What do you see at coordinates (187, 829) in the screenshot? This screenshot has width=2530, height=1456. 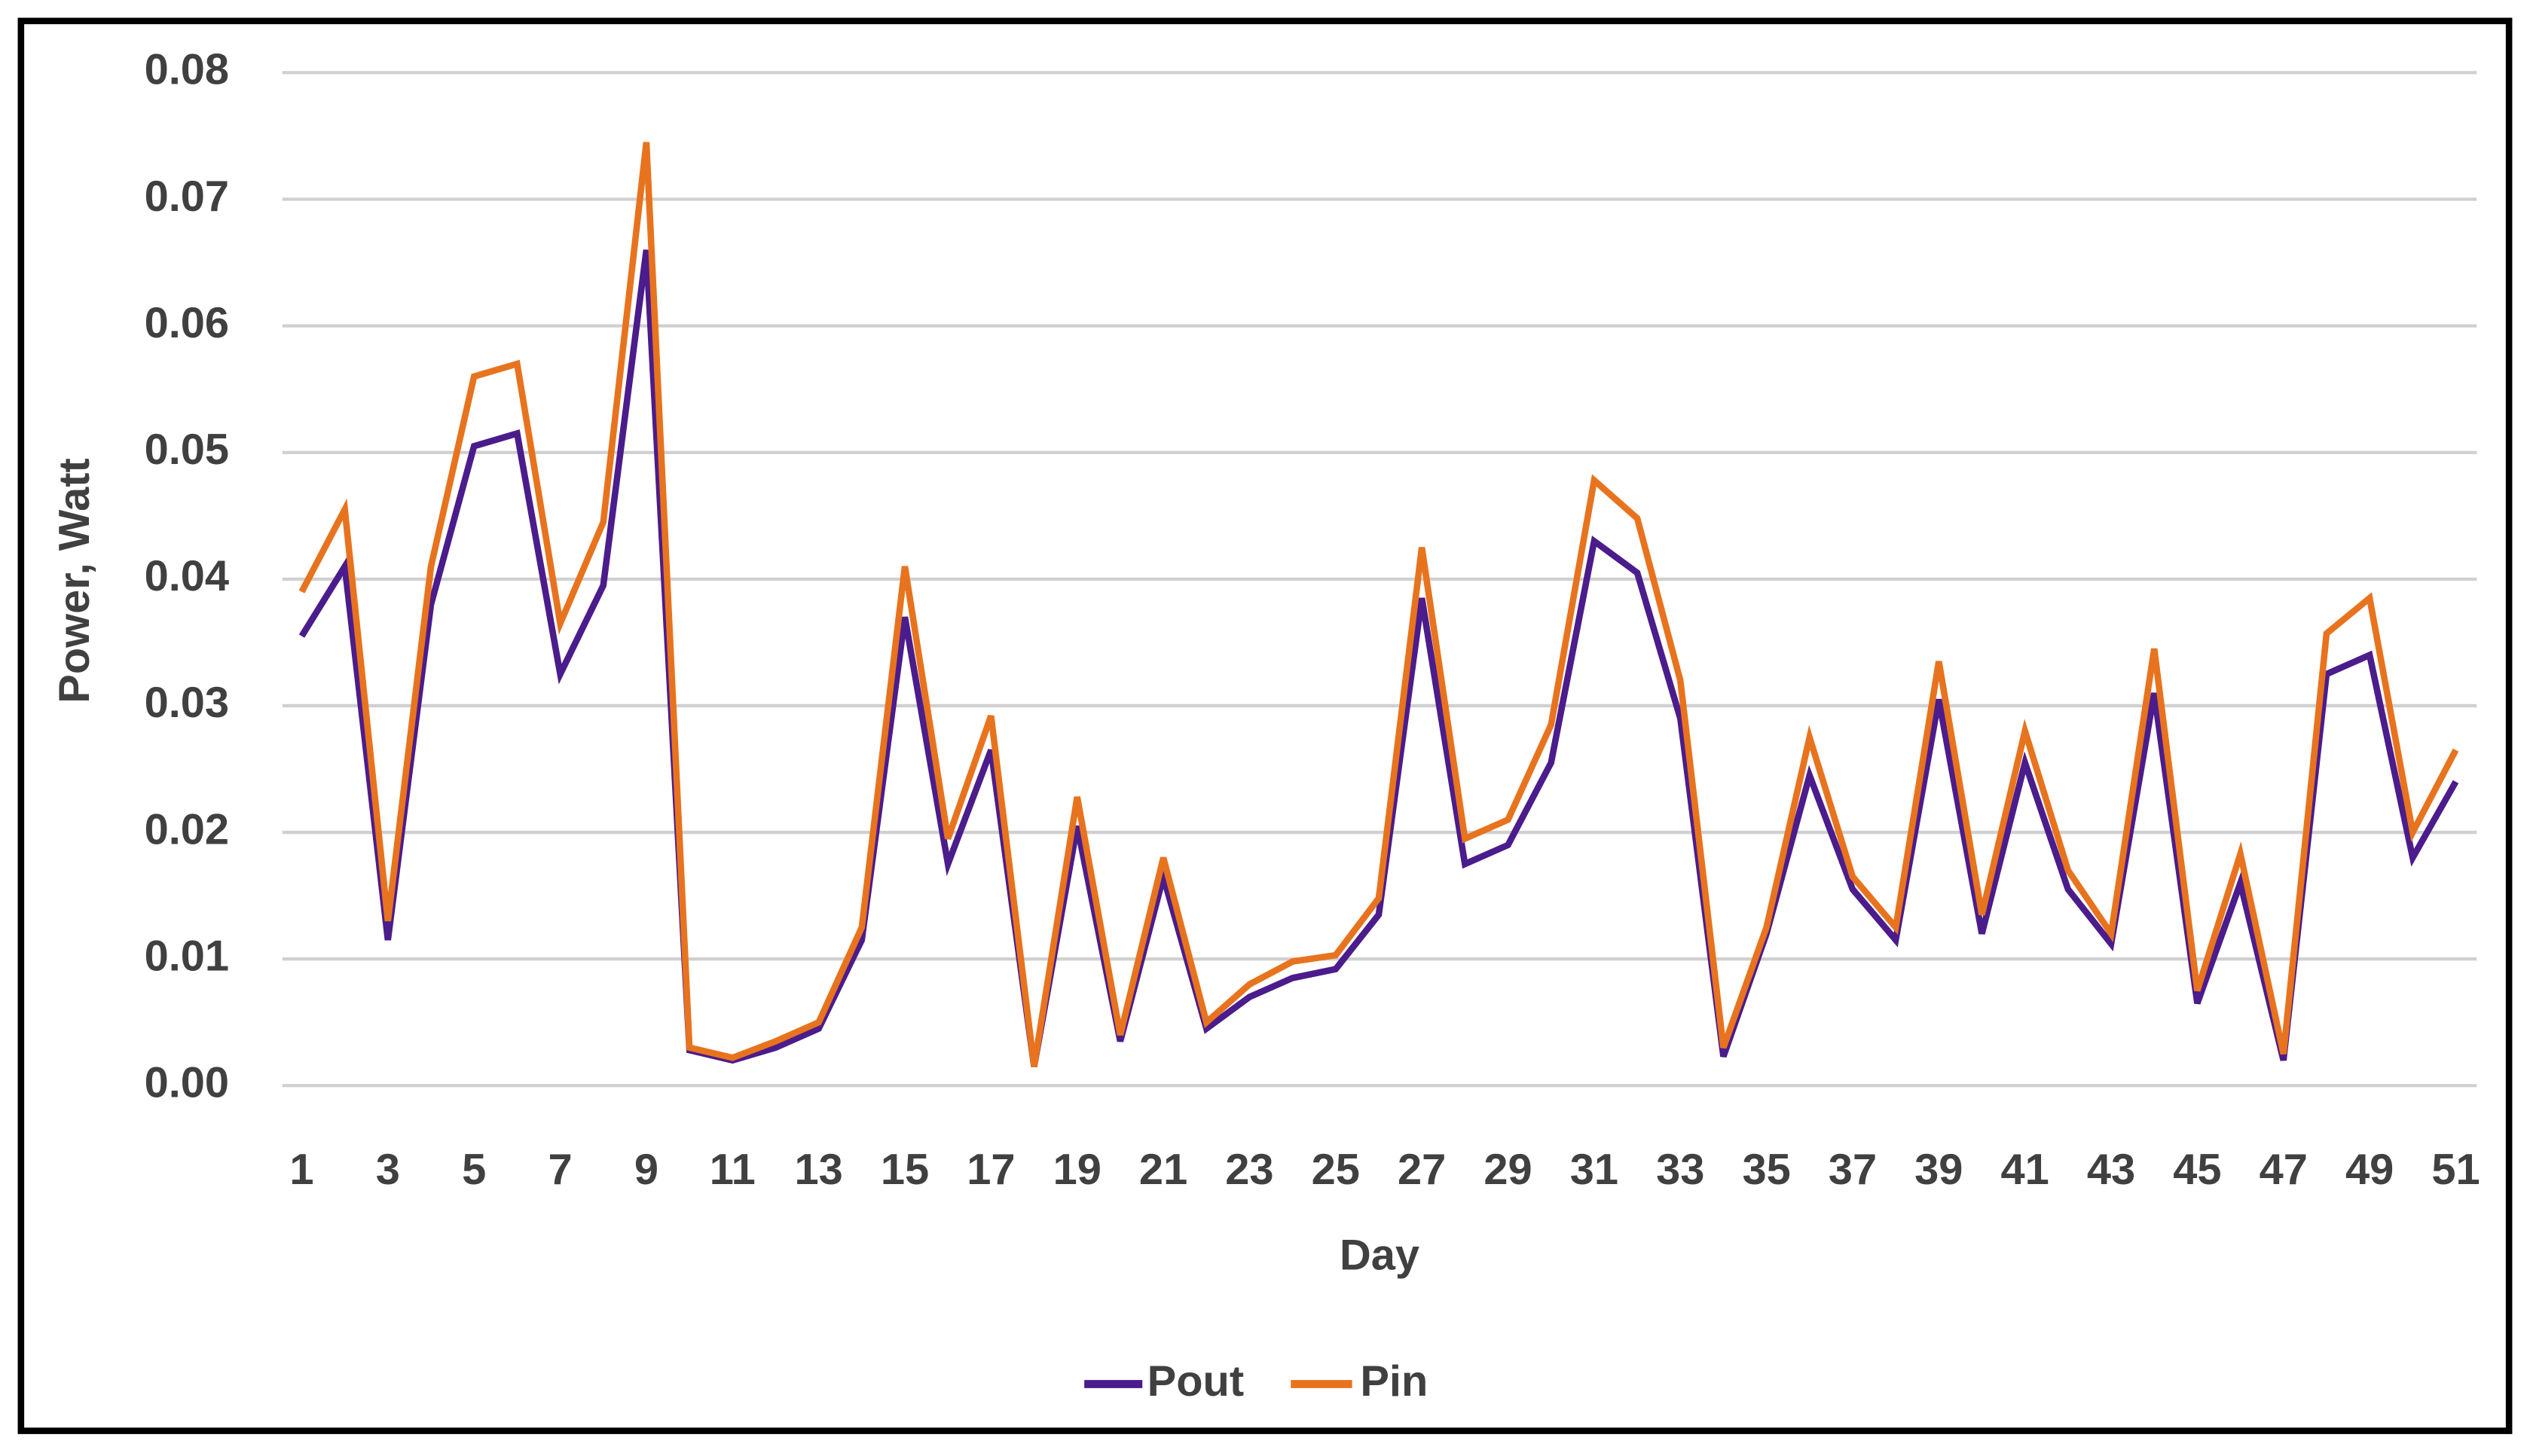 I see `y-tick-label: 0.02` at bounding box center [187, 829].